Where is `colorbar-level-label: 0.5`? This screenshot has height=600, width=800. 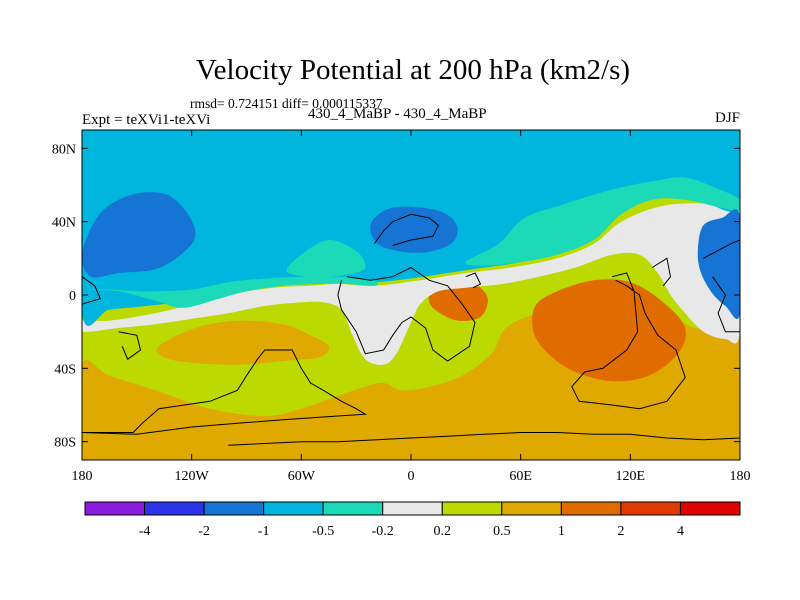 colorbar-level-label: 0.5 is located at coordinates (502, 531).